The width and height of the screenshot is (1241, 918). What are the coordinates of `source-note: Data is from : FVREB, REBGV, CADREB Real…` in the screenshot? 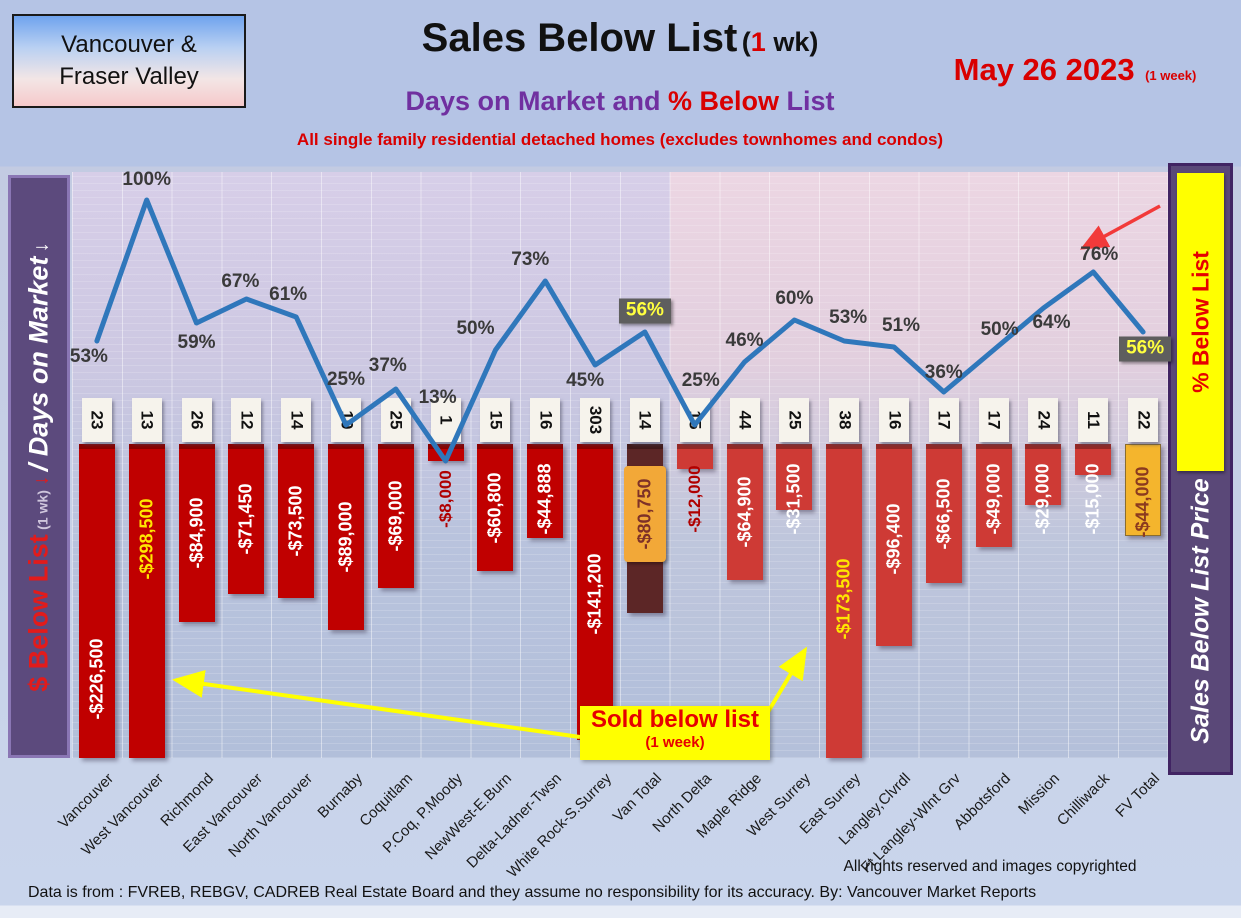 It's located at (532, 892).